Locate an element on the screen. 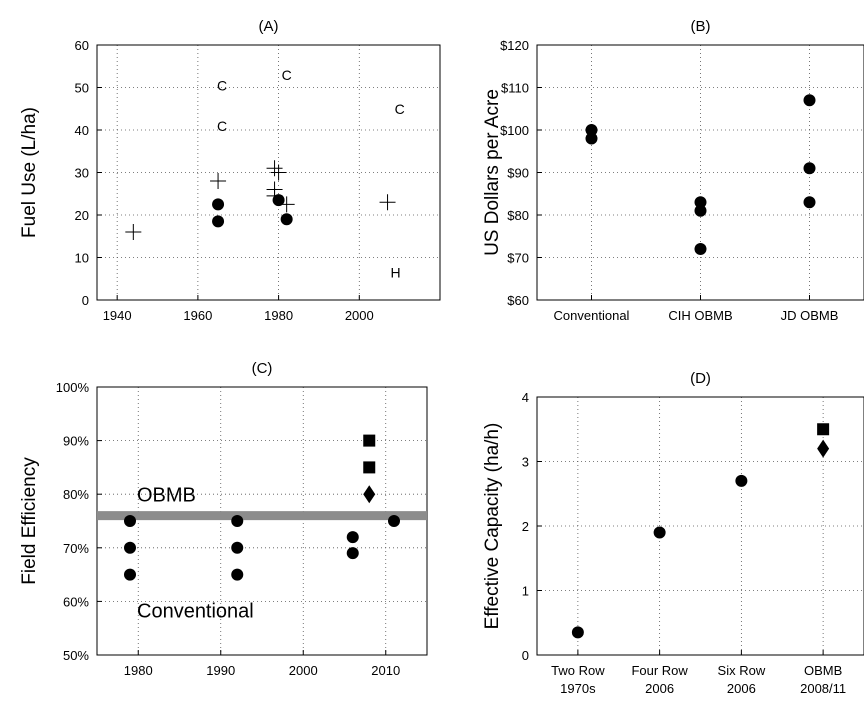 Image resolution: width=864 pixels, height=702 pixels. x-tick-label: 1970s is located at coordinates (578, 688).